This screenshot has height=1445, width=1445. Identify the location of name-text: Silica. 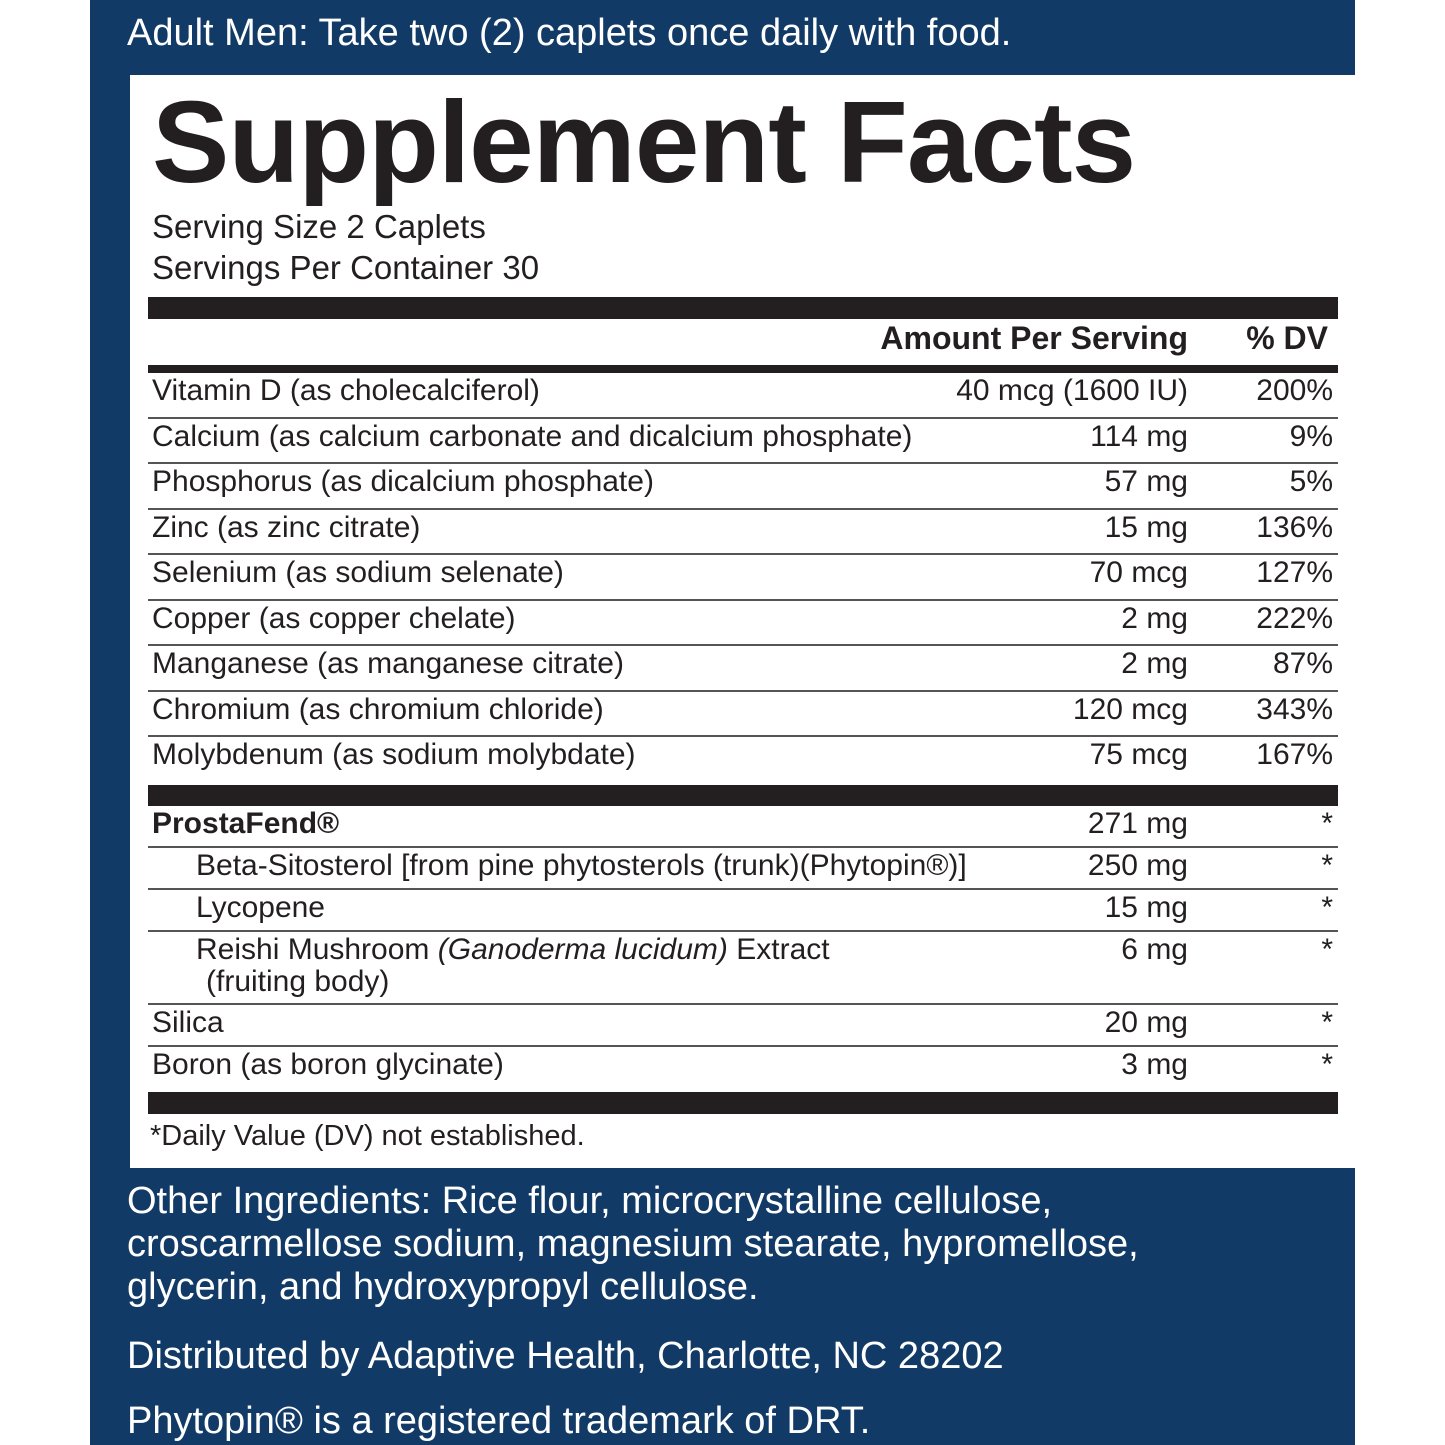
(188, 1022).